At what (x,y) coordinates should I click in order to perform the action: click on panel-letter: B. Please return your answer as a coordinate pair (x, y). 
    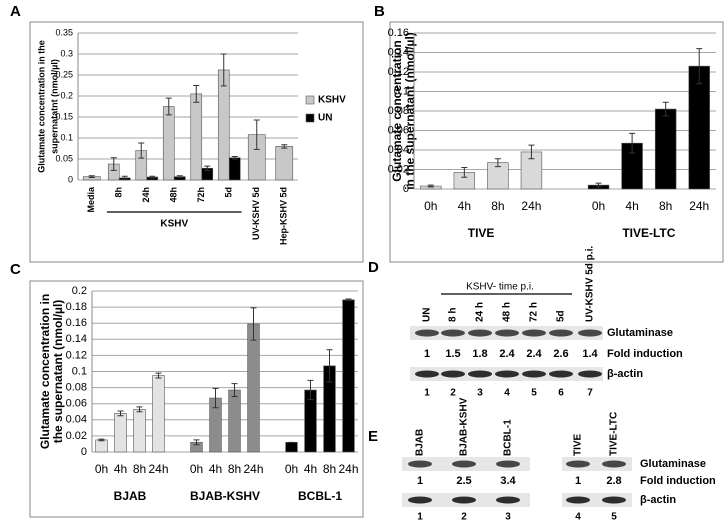
    Looking at the image, I should click on (379, 11).